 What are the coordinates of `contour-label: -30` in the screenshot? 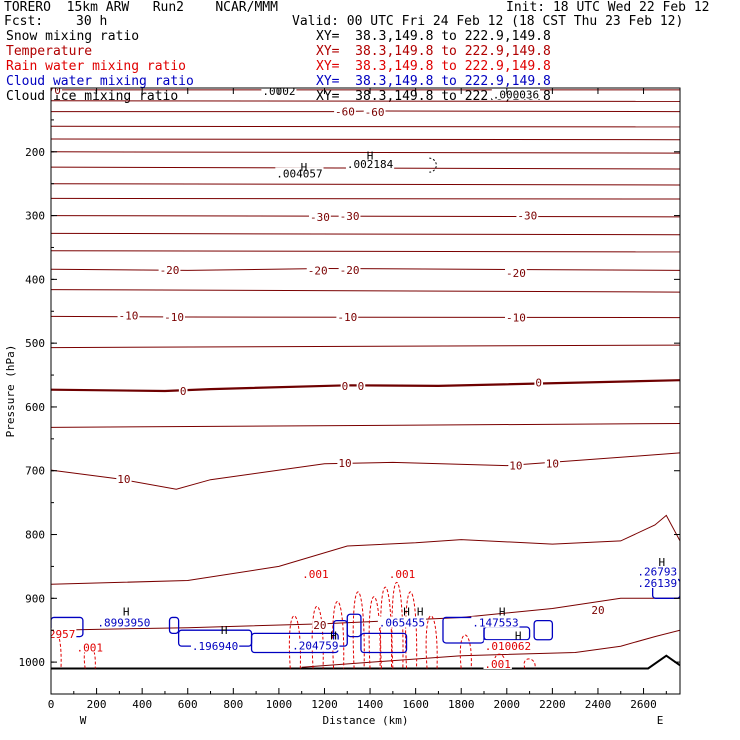 It's located at (320, 217).